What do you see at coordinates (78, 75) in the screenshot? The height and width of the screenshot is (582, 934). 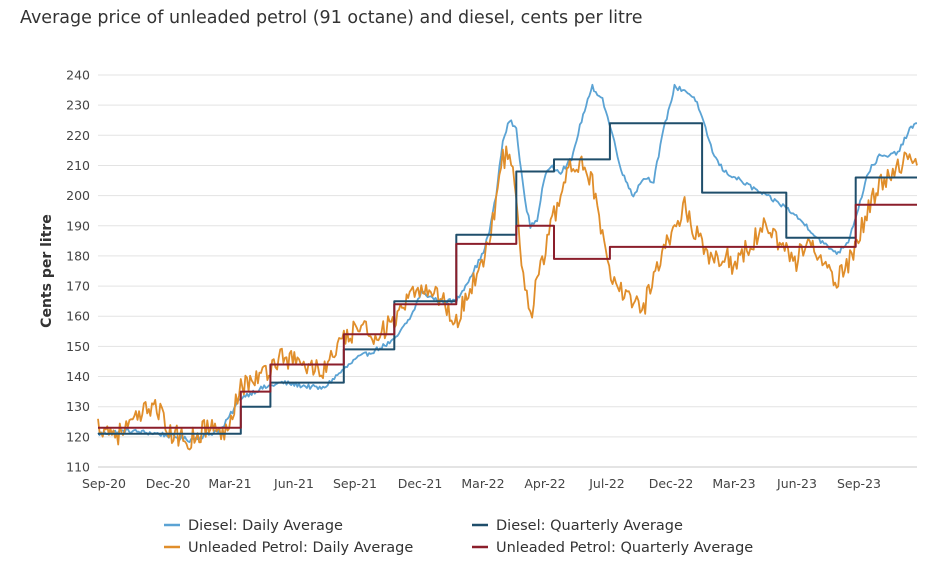 I see `y-tick-label: 240` at bounding box center [78, 75].